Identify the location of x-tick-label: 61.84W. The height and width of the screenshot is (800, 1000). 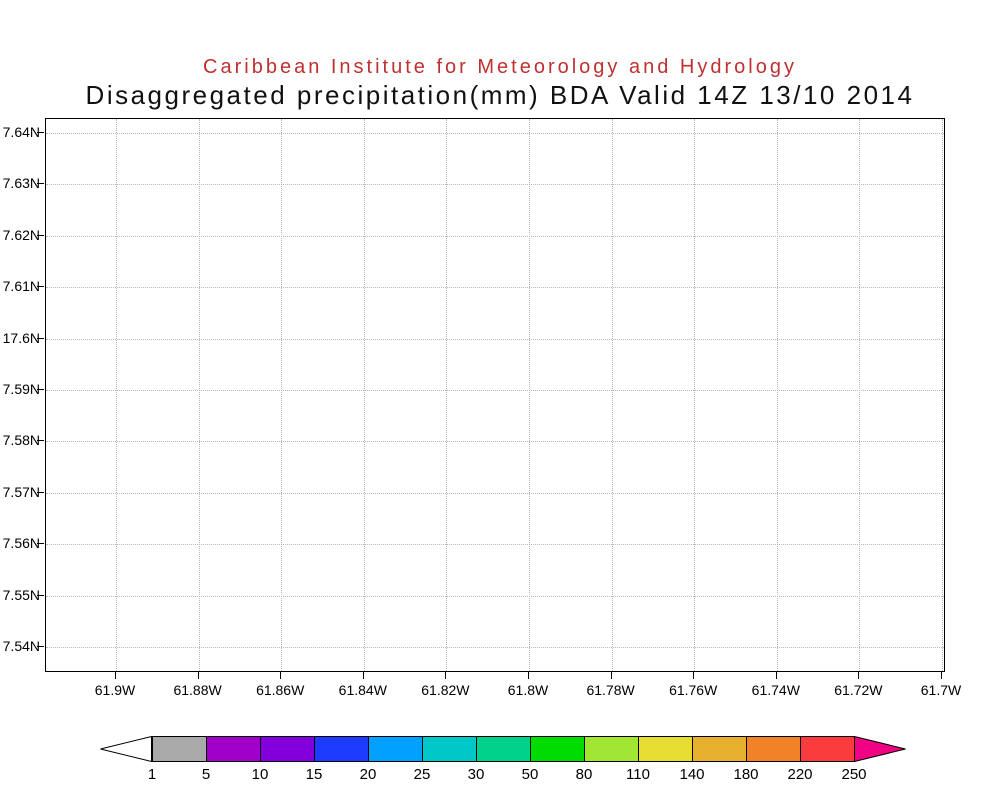
(362, 690).